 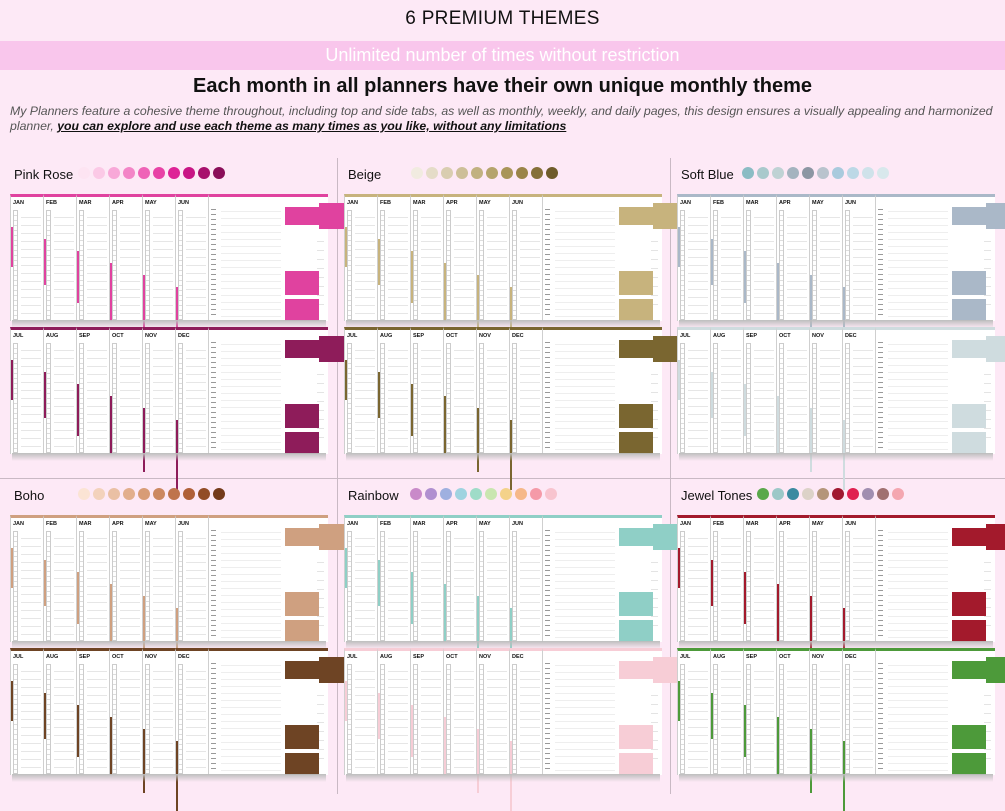 I want to click on month-label: APR, so click(x=785, y=203).